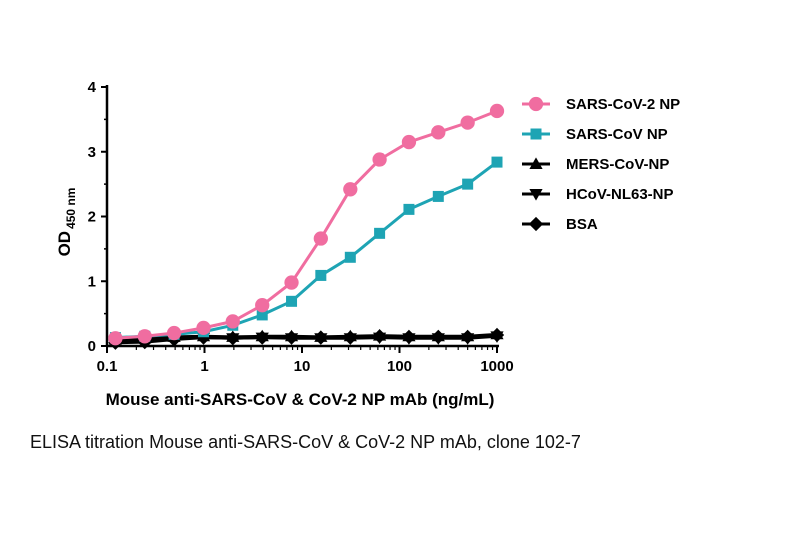  I want to click on legend-label: HCoV-NL63-NP, so click(620, 194).